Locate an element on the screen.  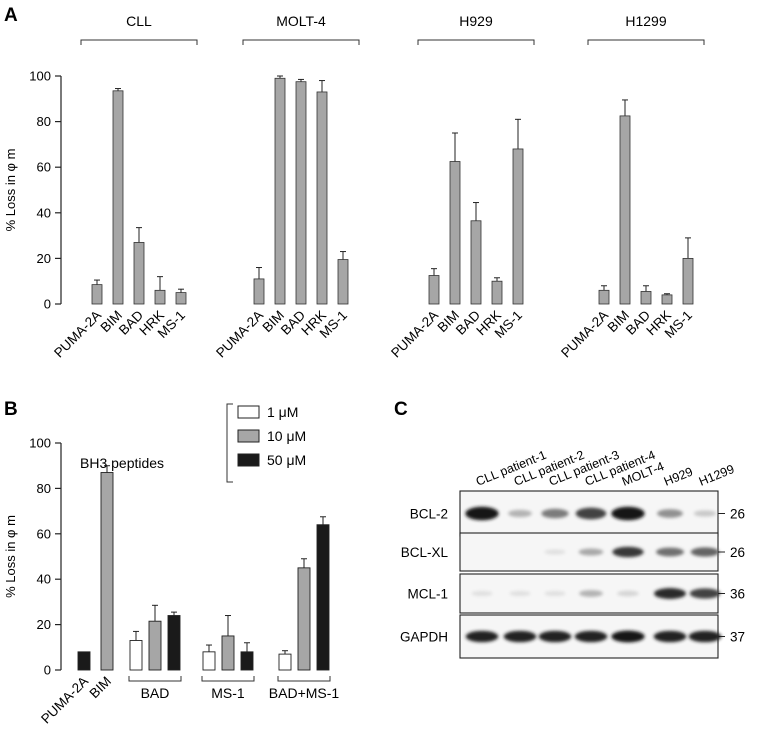
blot-protein-label: BCL-2 is located at coordinates (429, 514).